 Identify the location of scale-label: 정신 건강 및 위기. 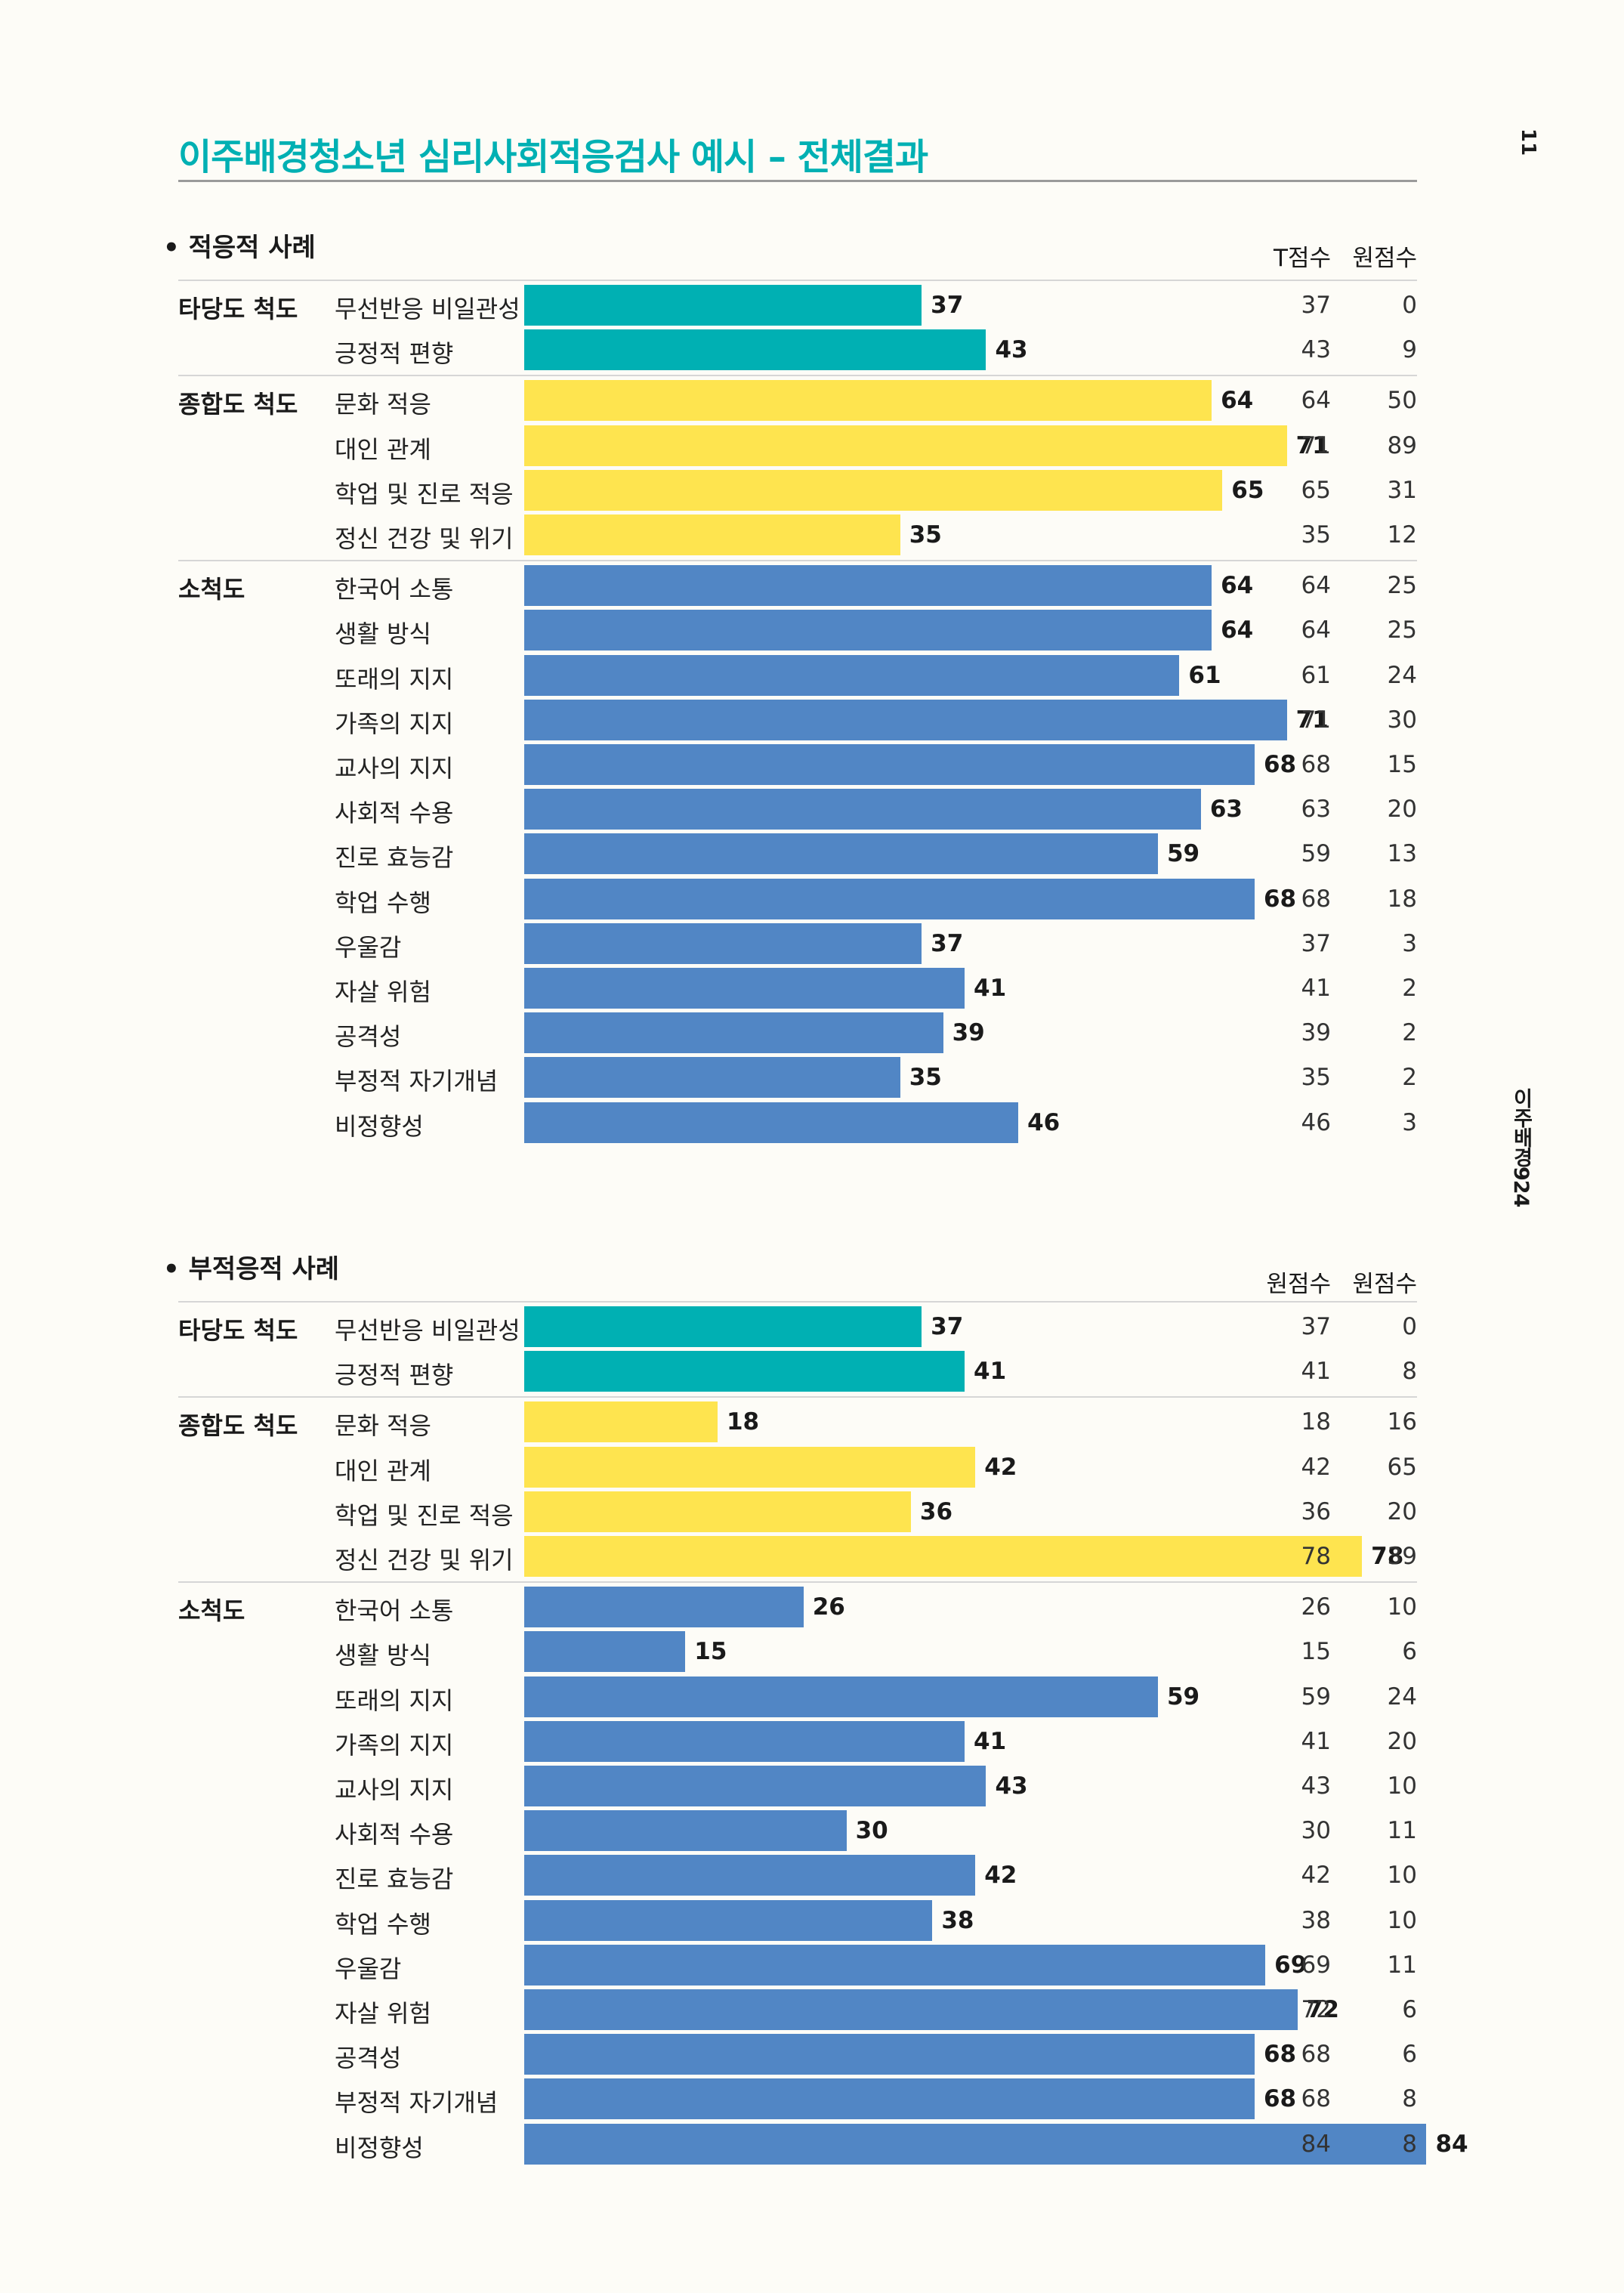
(424, 1560).